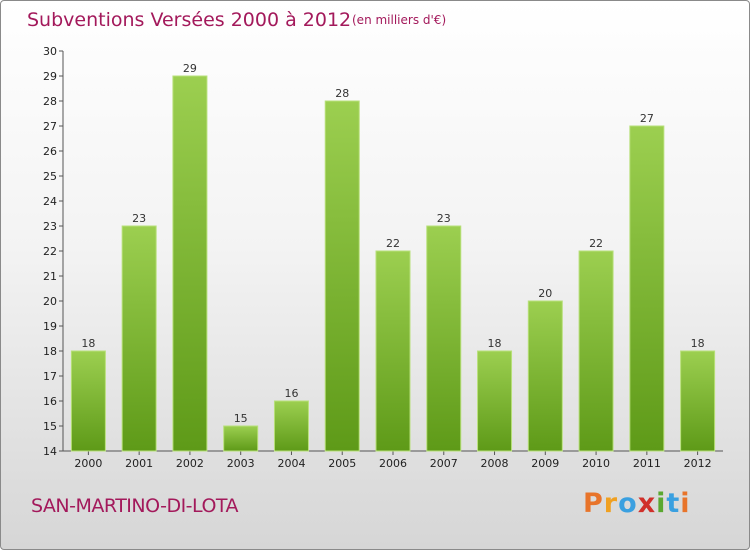 The image size is (750, 550). I want to click on y-tick-label: 24, so click(50, 201).